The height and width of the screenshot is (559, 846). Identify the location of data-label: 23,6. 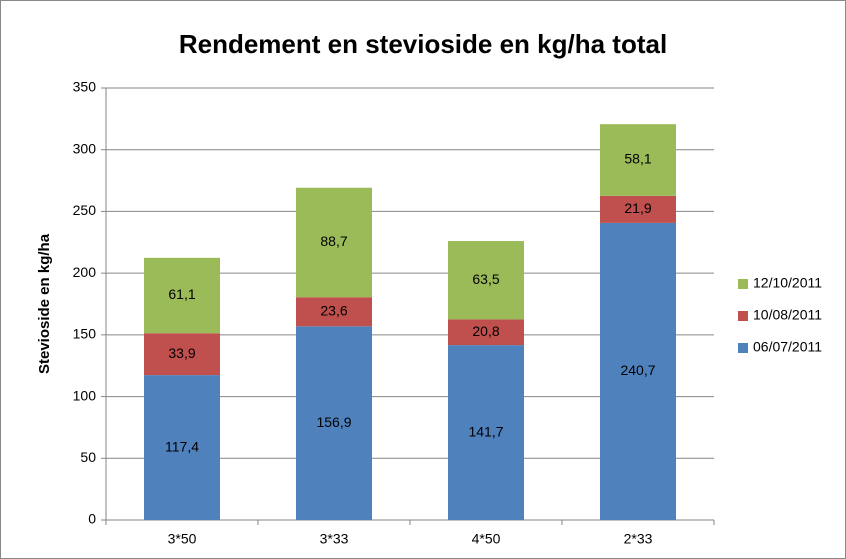
(333, 310).